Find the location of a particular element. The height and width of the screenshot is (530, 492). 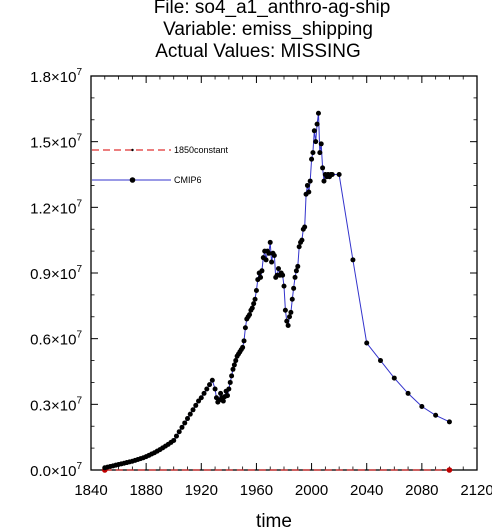

y-tick-label: 0.3×10⁷ is located at coordinates (56, 404).